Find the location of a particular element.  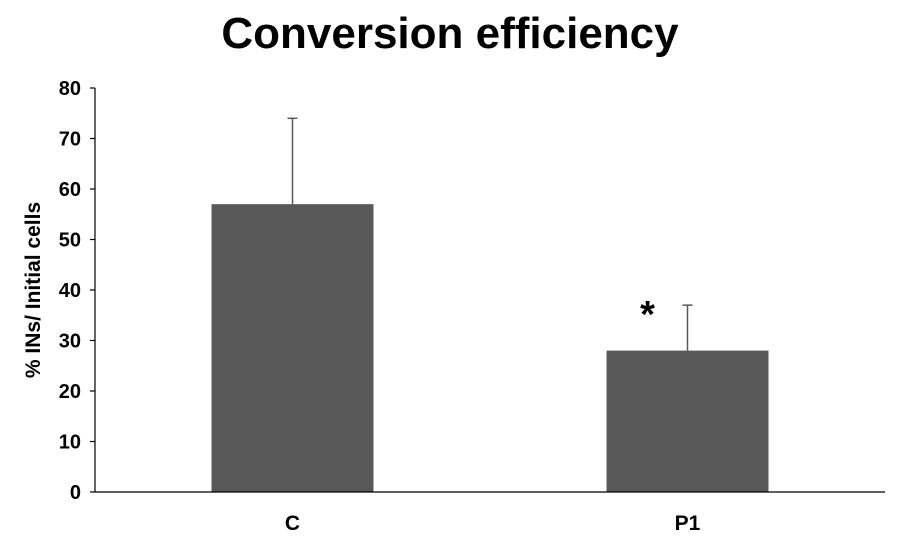

y-tick-label: 50 is located at coordinates (70, 241).